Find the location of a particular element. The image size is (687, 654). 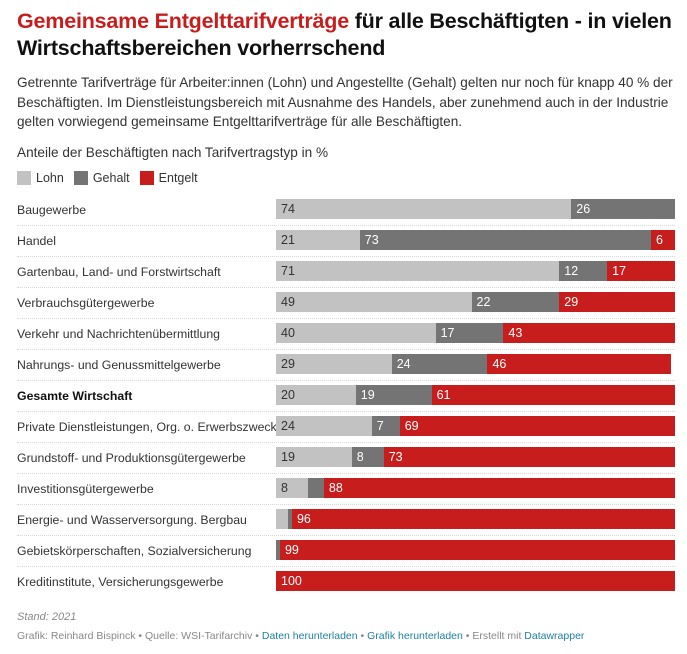

stacked-bar: 74 26 is located at coordinates (475, 209).